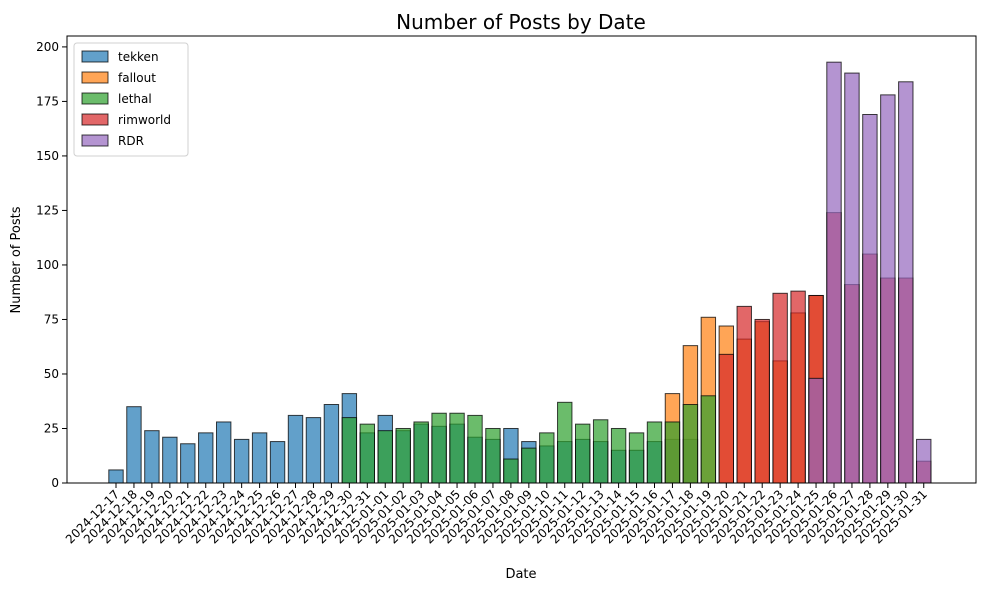  What do you see at coordinates (138, 57) in the screenshot?
I see `legend-label-tekken: tekken` at bounding box center [138, 57].